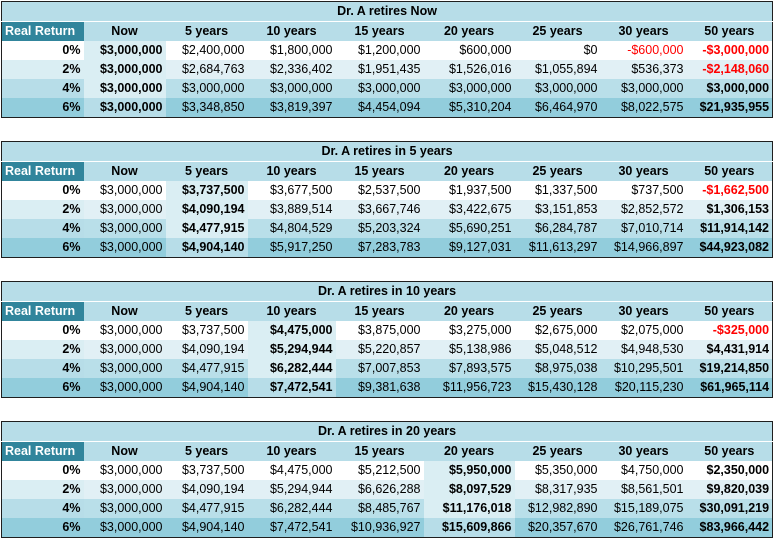 The image size is (774, 543). Describe the element at coordinates (643, 209) in the screenshot. I see `value-cell: $2,852,572` at that location.